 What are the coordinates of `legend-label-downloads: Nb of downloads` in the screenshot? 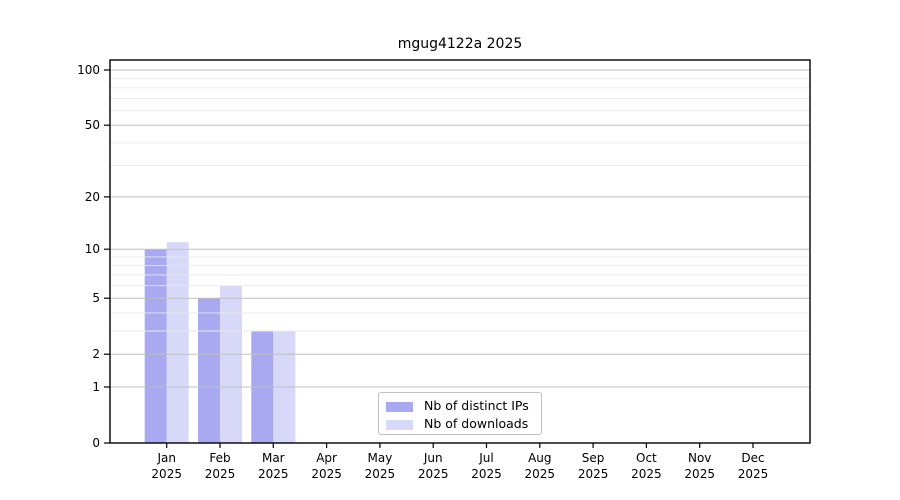 It's located at (476, 424).